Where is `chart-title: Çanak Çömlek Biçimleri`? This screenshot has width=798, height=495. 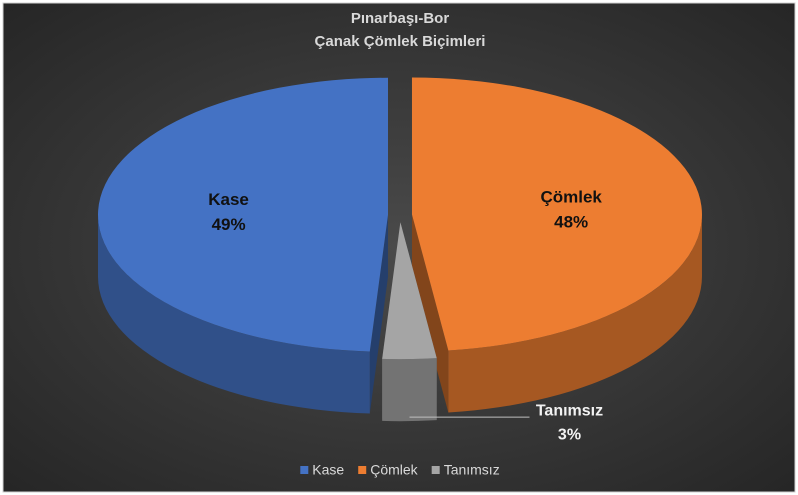
chart-title: Çanak Çömlek Biçimleri is located at coordinates (400, 41).